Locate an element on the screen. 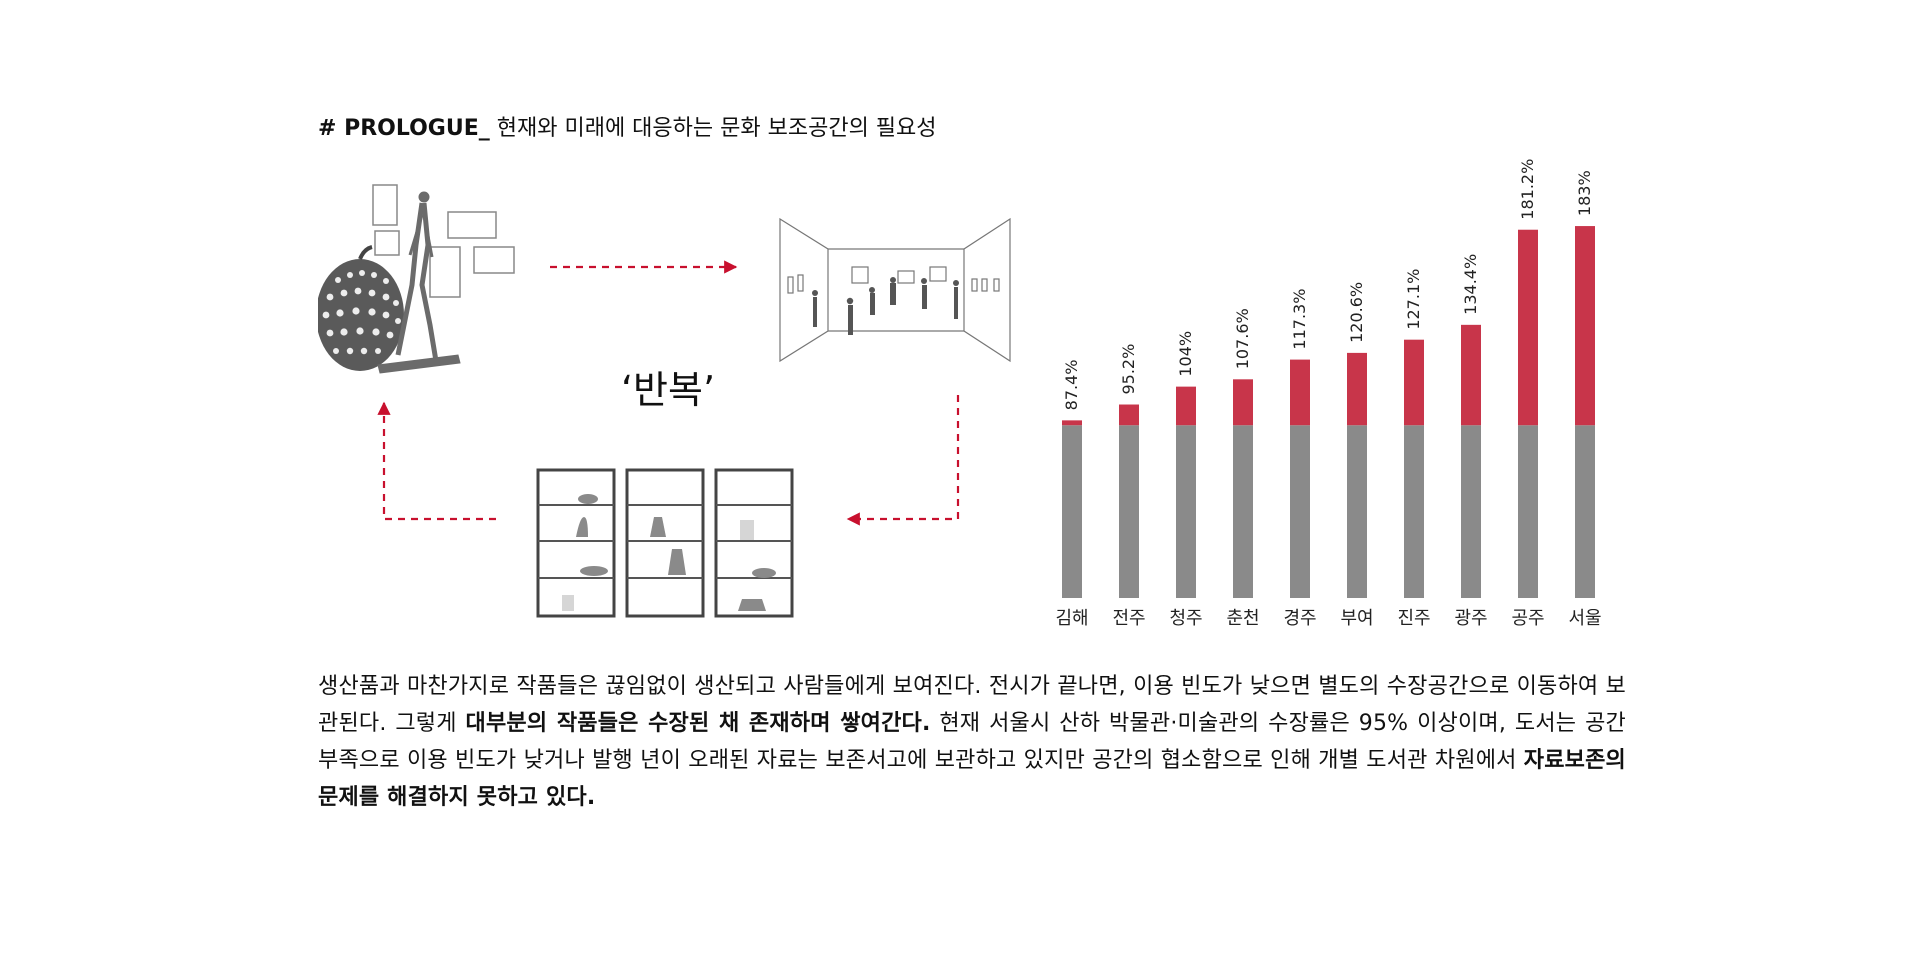 This screenshot has width=1920, height=969. body-bold-1: 대부분의 작품들은 수장된 채 존재하며 쌓여간다. is located at coordinates (698, 723).